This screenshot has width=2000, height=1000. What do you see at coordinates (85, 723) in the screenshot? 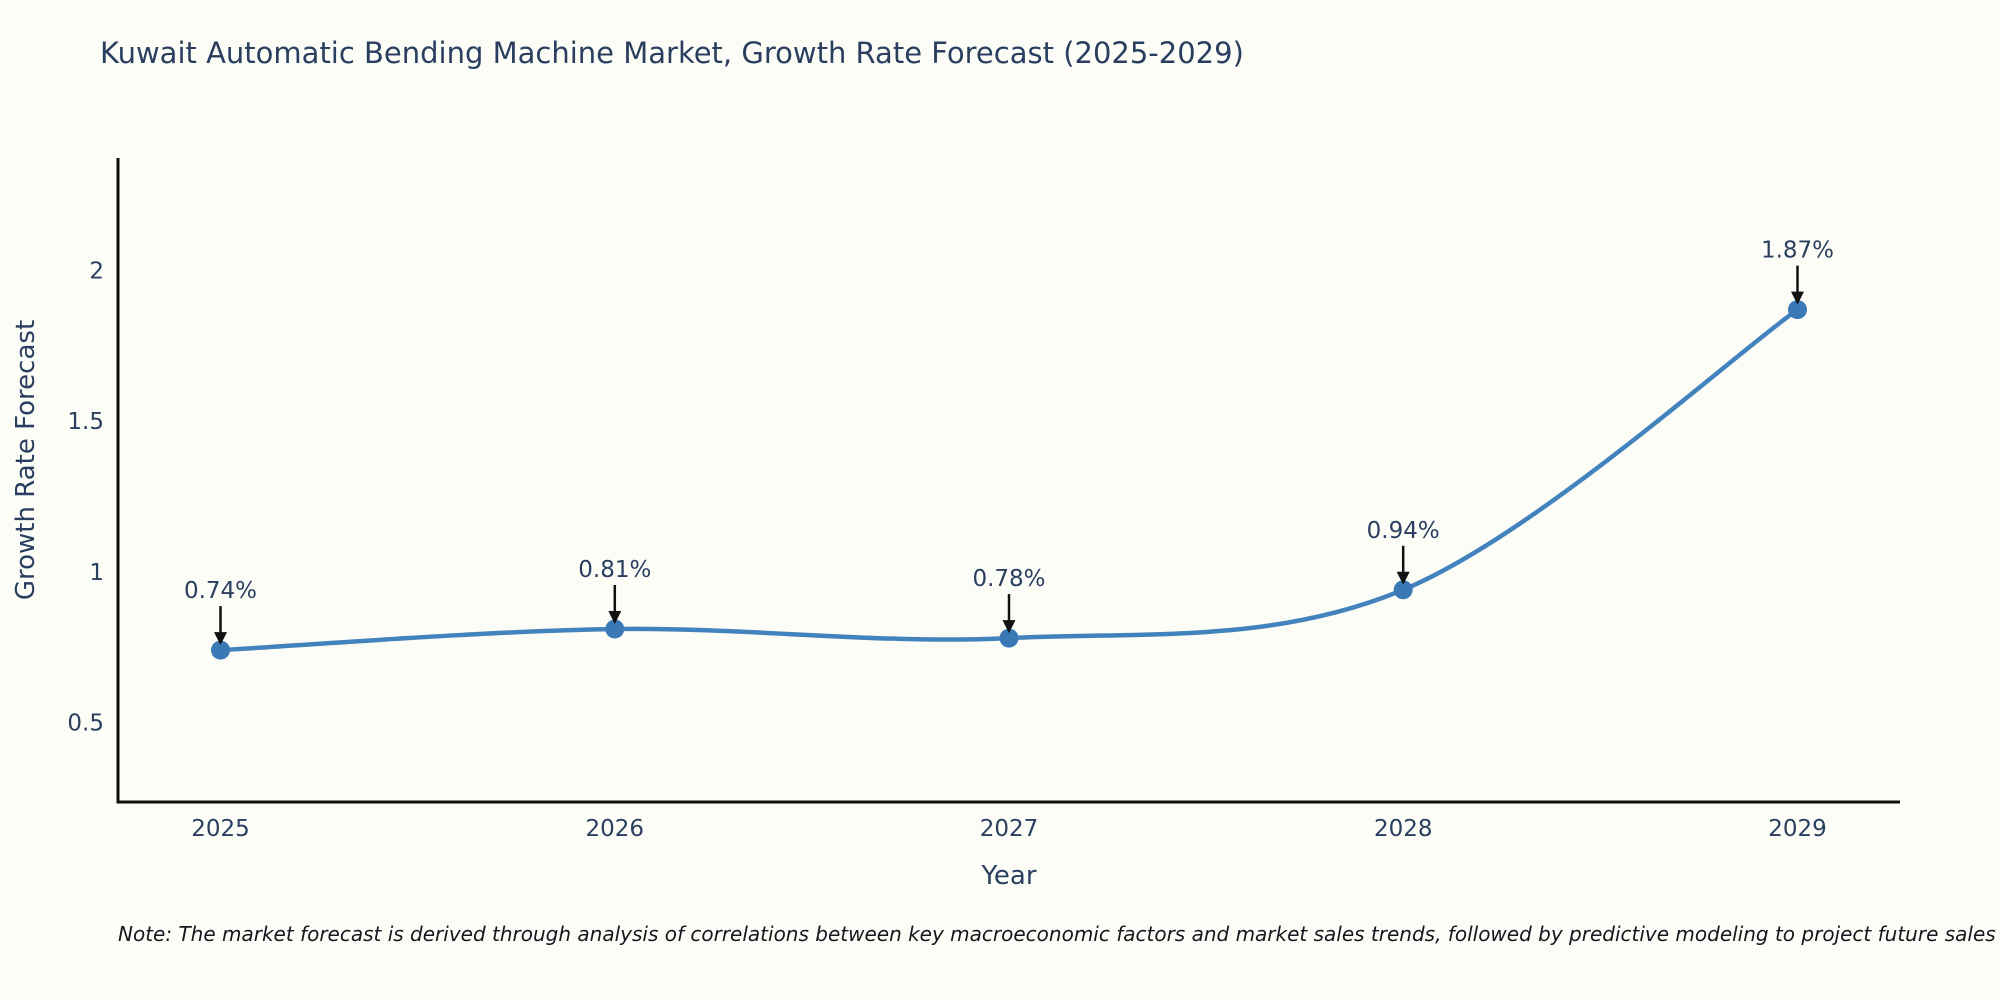
I see `y-tick-label: 0.5` at bounding box center [85, 723].